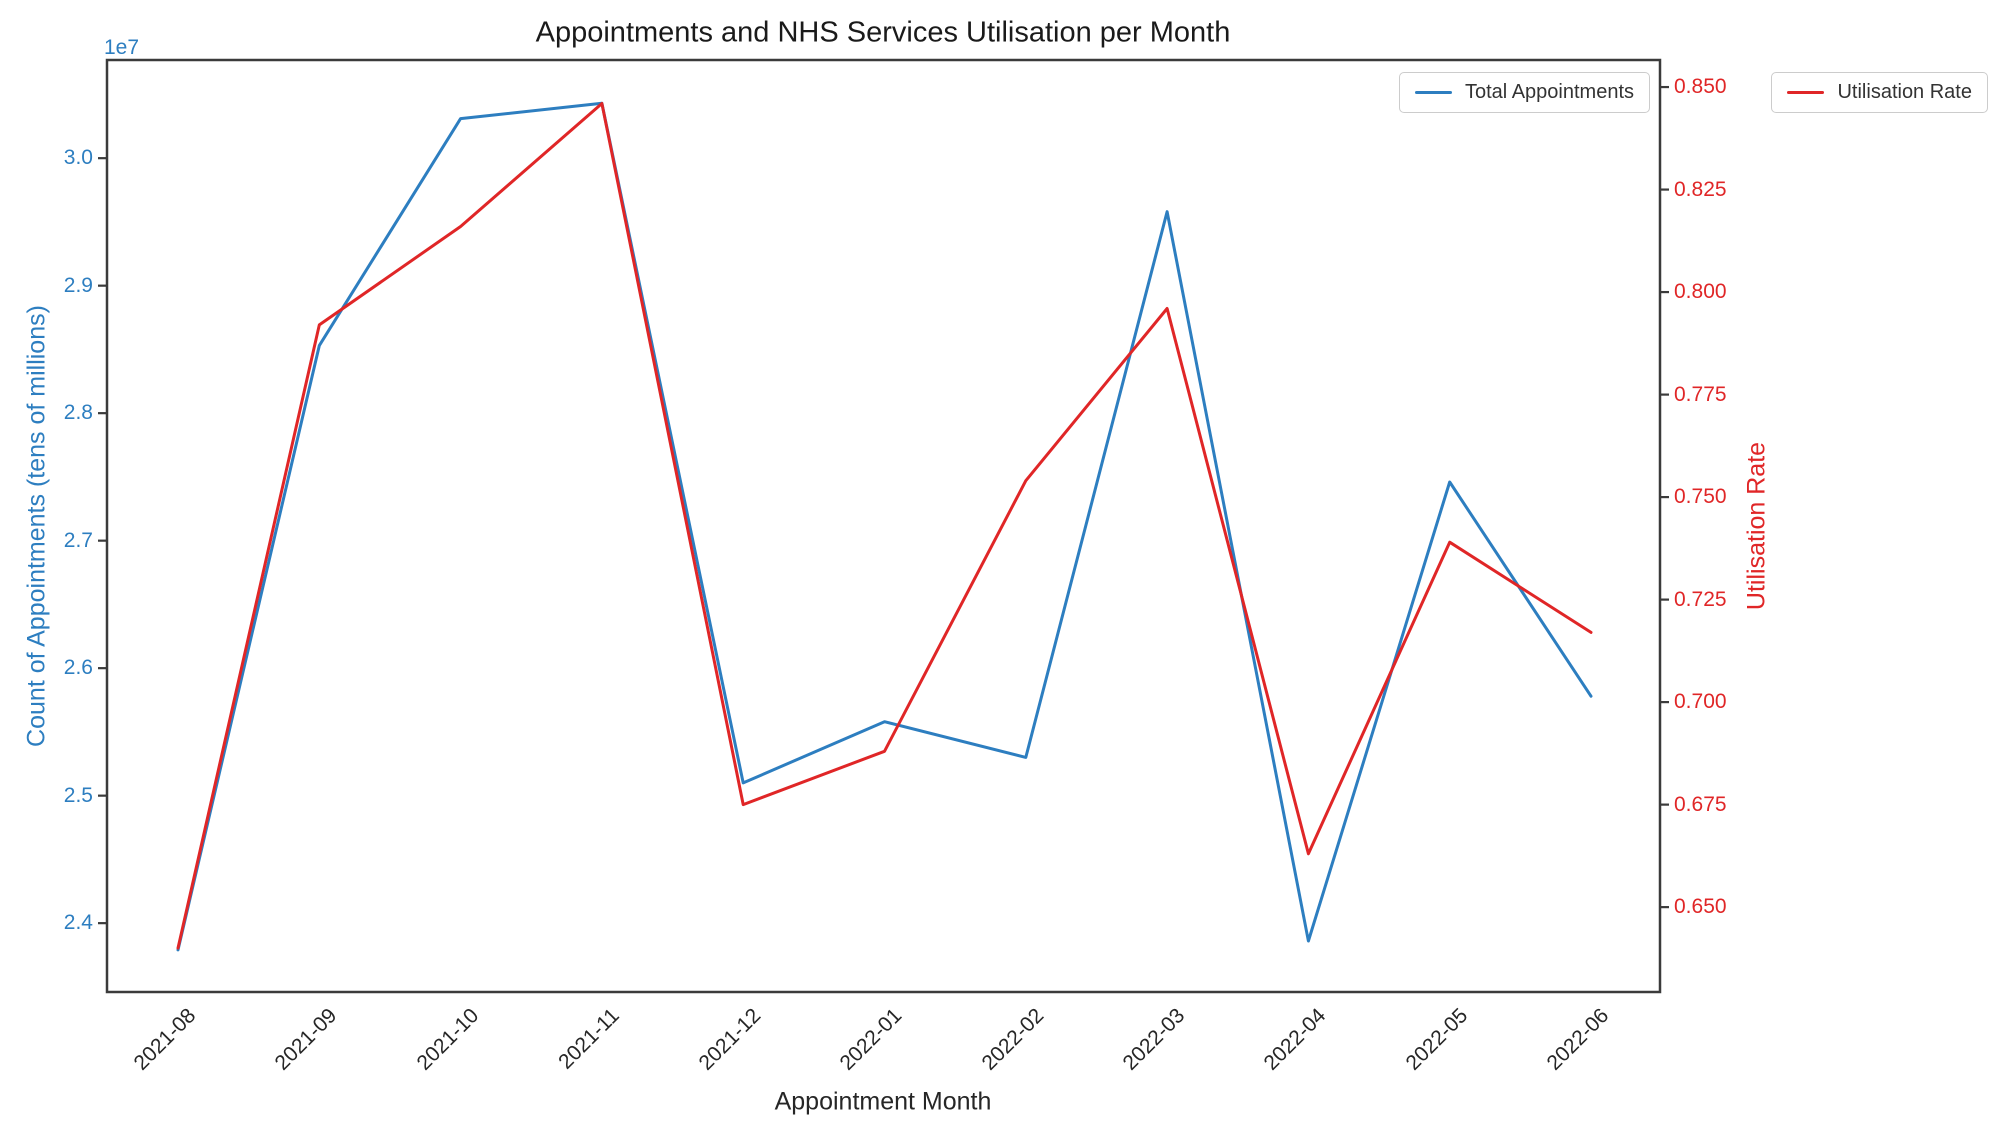 The height and width of the screenshot is (1142, 2000). Describe the element at coordinates (883, 1101) in the screenshot. I see `x-axis-title: Appointment Month` at that location.